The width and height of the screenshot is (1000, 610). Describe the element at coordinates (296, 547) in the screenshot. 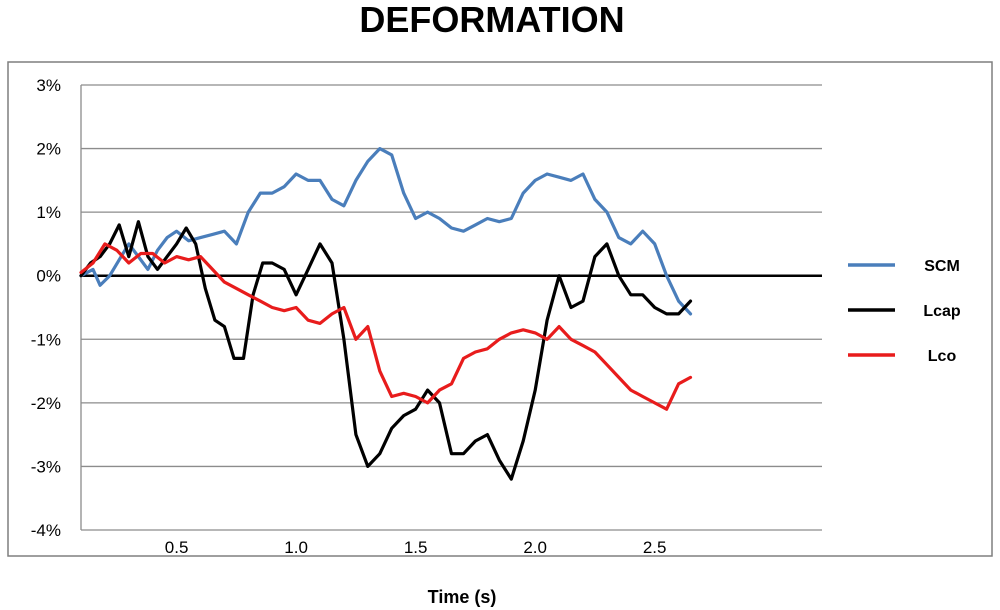

I see `x-tick-label: 1.0` at that location.